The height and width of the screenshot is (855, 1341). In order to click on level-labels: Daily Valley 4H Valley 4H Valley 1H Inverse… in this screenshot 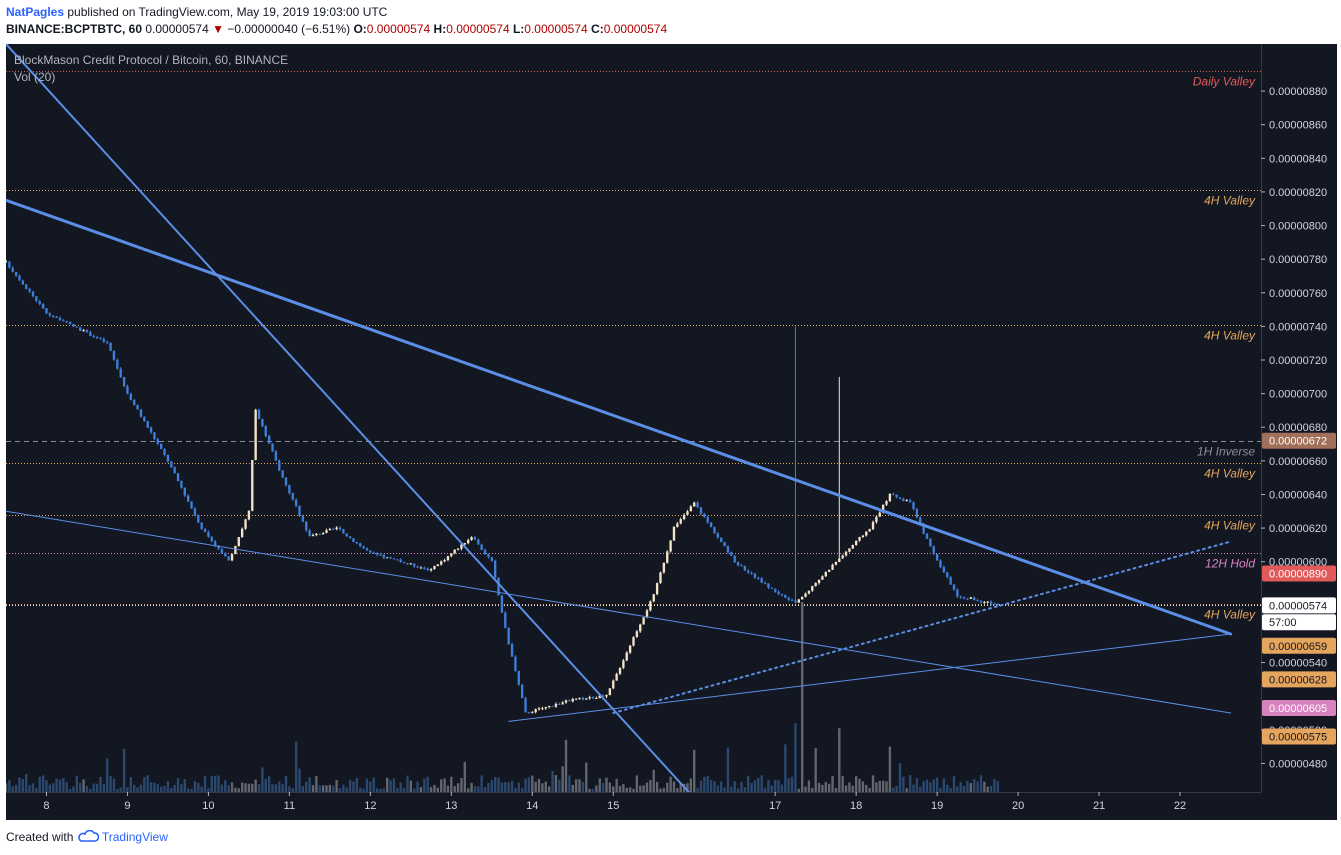, I will do `click(1224, 348)`.